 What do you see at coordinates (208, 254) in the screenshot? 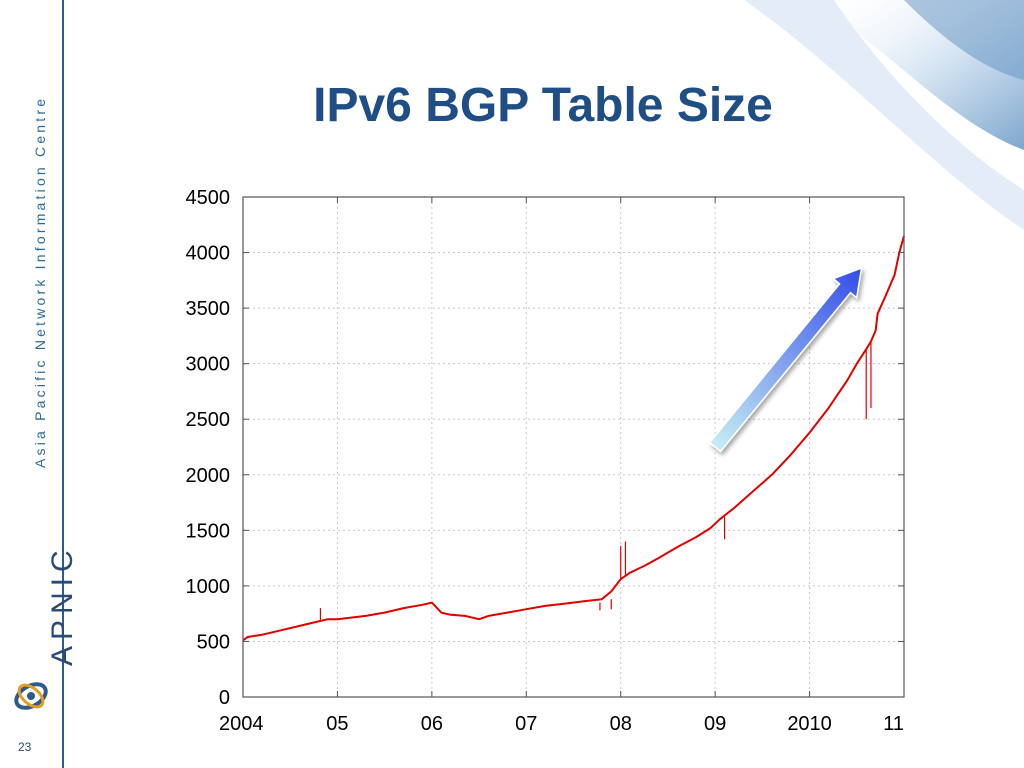
I see `y-tick-label: 4000` at bounding box center [208, 254].